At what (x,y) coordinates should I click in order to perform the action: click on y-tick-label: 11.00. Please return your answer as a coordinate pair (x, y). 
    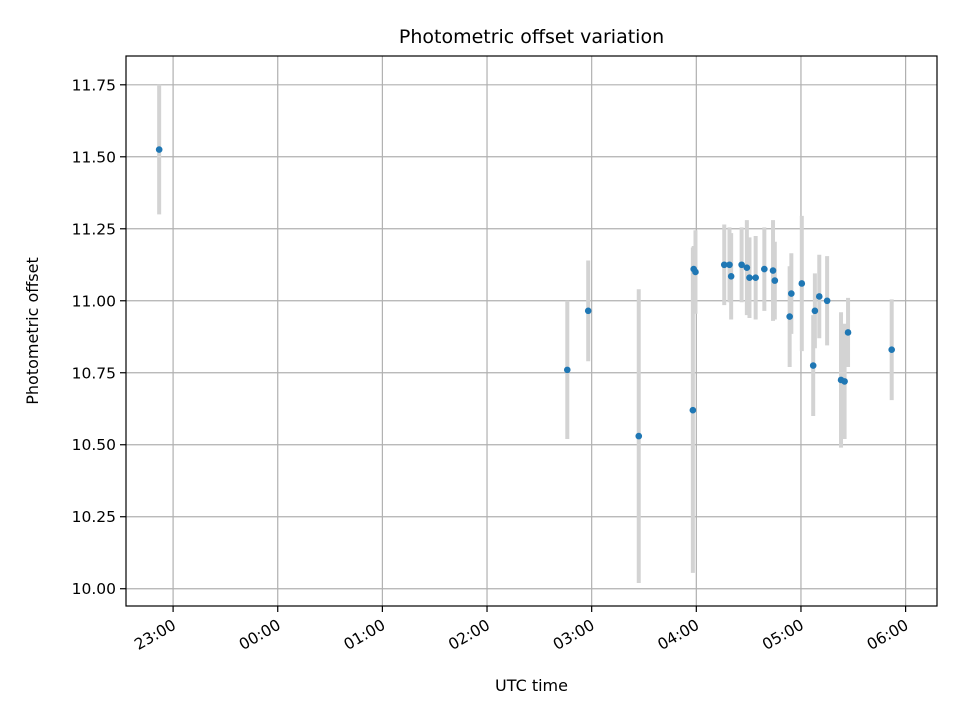
    Looking at the image, I should click on (94, 301).